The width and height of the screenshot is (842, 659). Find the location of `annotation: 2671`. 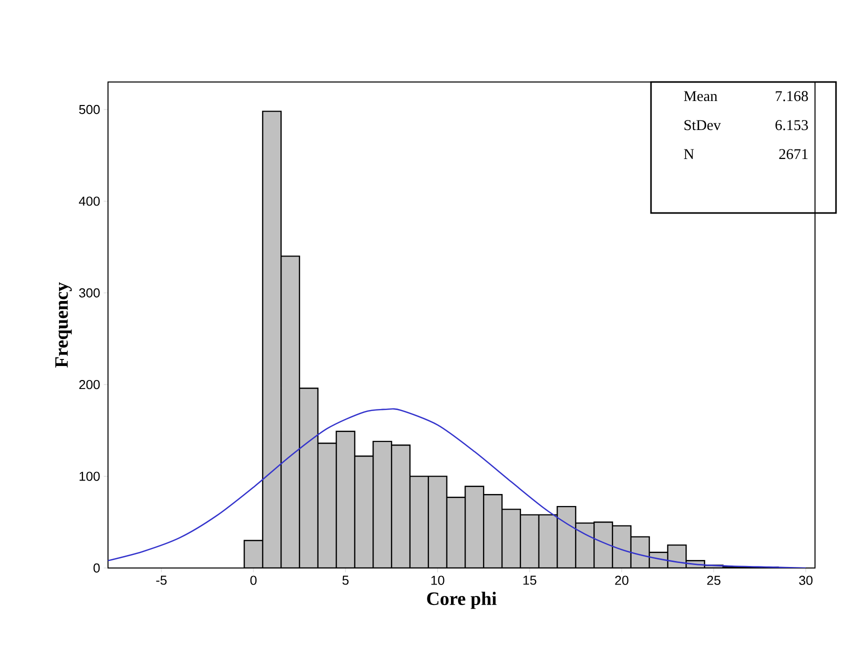

annotation: 2671 is located at coordinates (793, 154).